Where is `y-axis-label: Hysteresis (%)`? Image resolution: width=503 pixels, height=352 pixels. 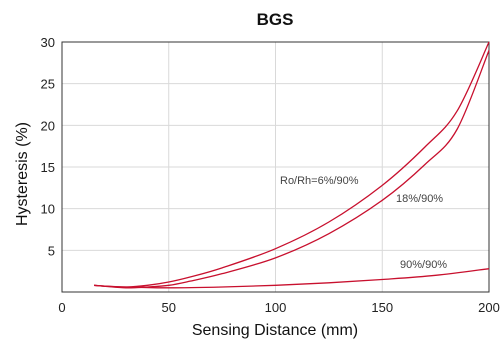
y-axis-label: Hysteresis (%) is located at coordinates (22, 174).